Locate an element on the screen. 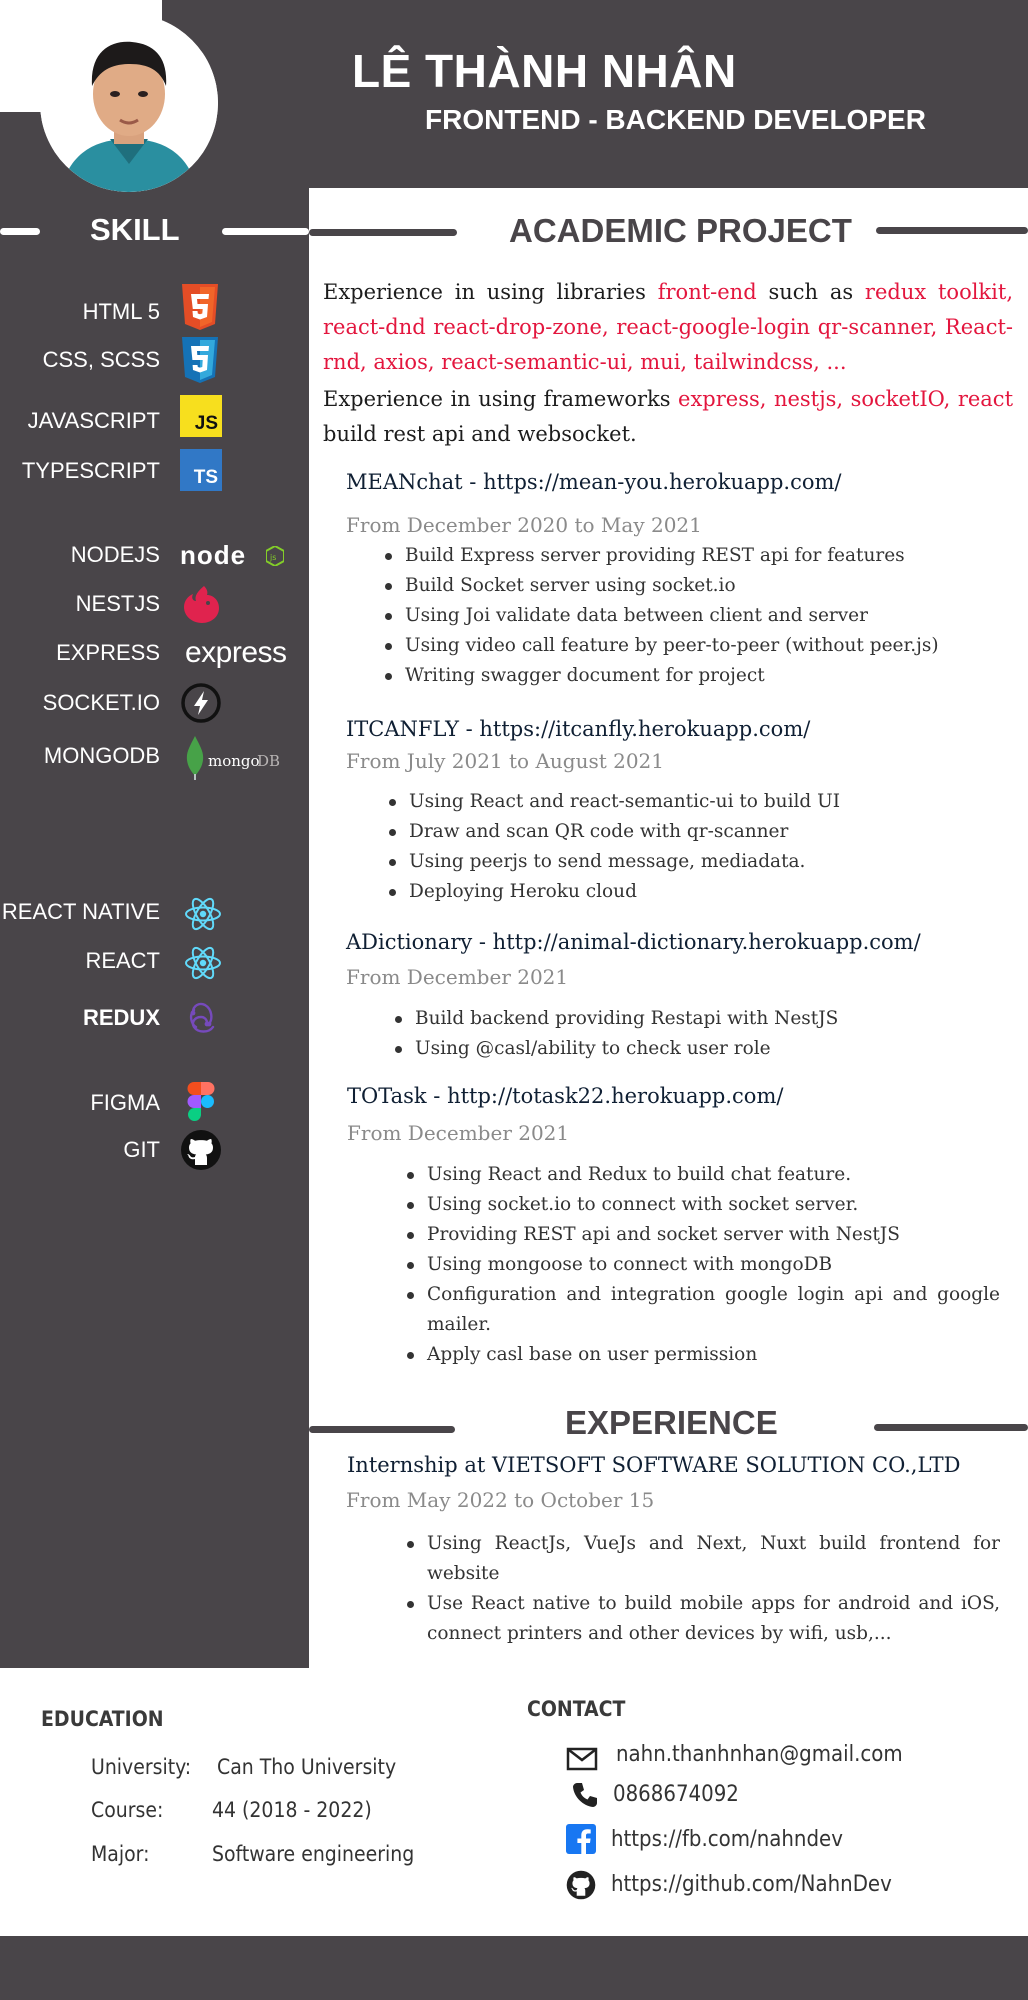  express-logo: express is located at coordinates (236, 652).